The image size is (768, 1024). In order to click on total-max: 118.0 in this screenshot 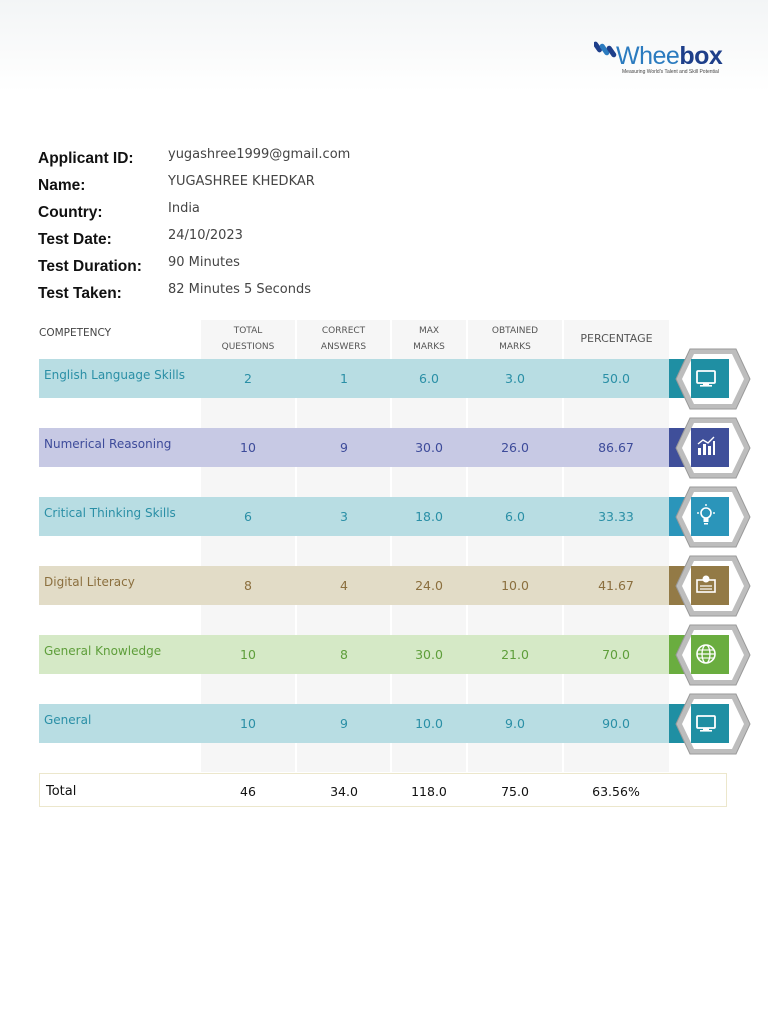, I will do `click(429, 791)`.